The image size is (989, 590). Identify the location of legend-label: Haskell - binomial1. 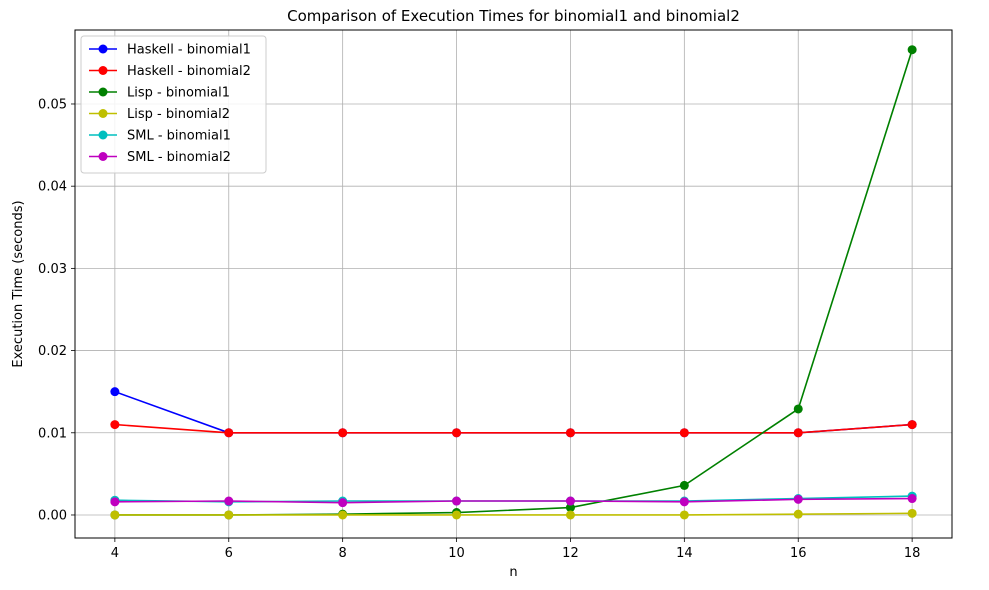
(189, 50).